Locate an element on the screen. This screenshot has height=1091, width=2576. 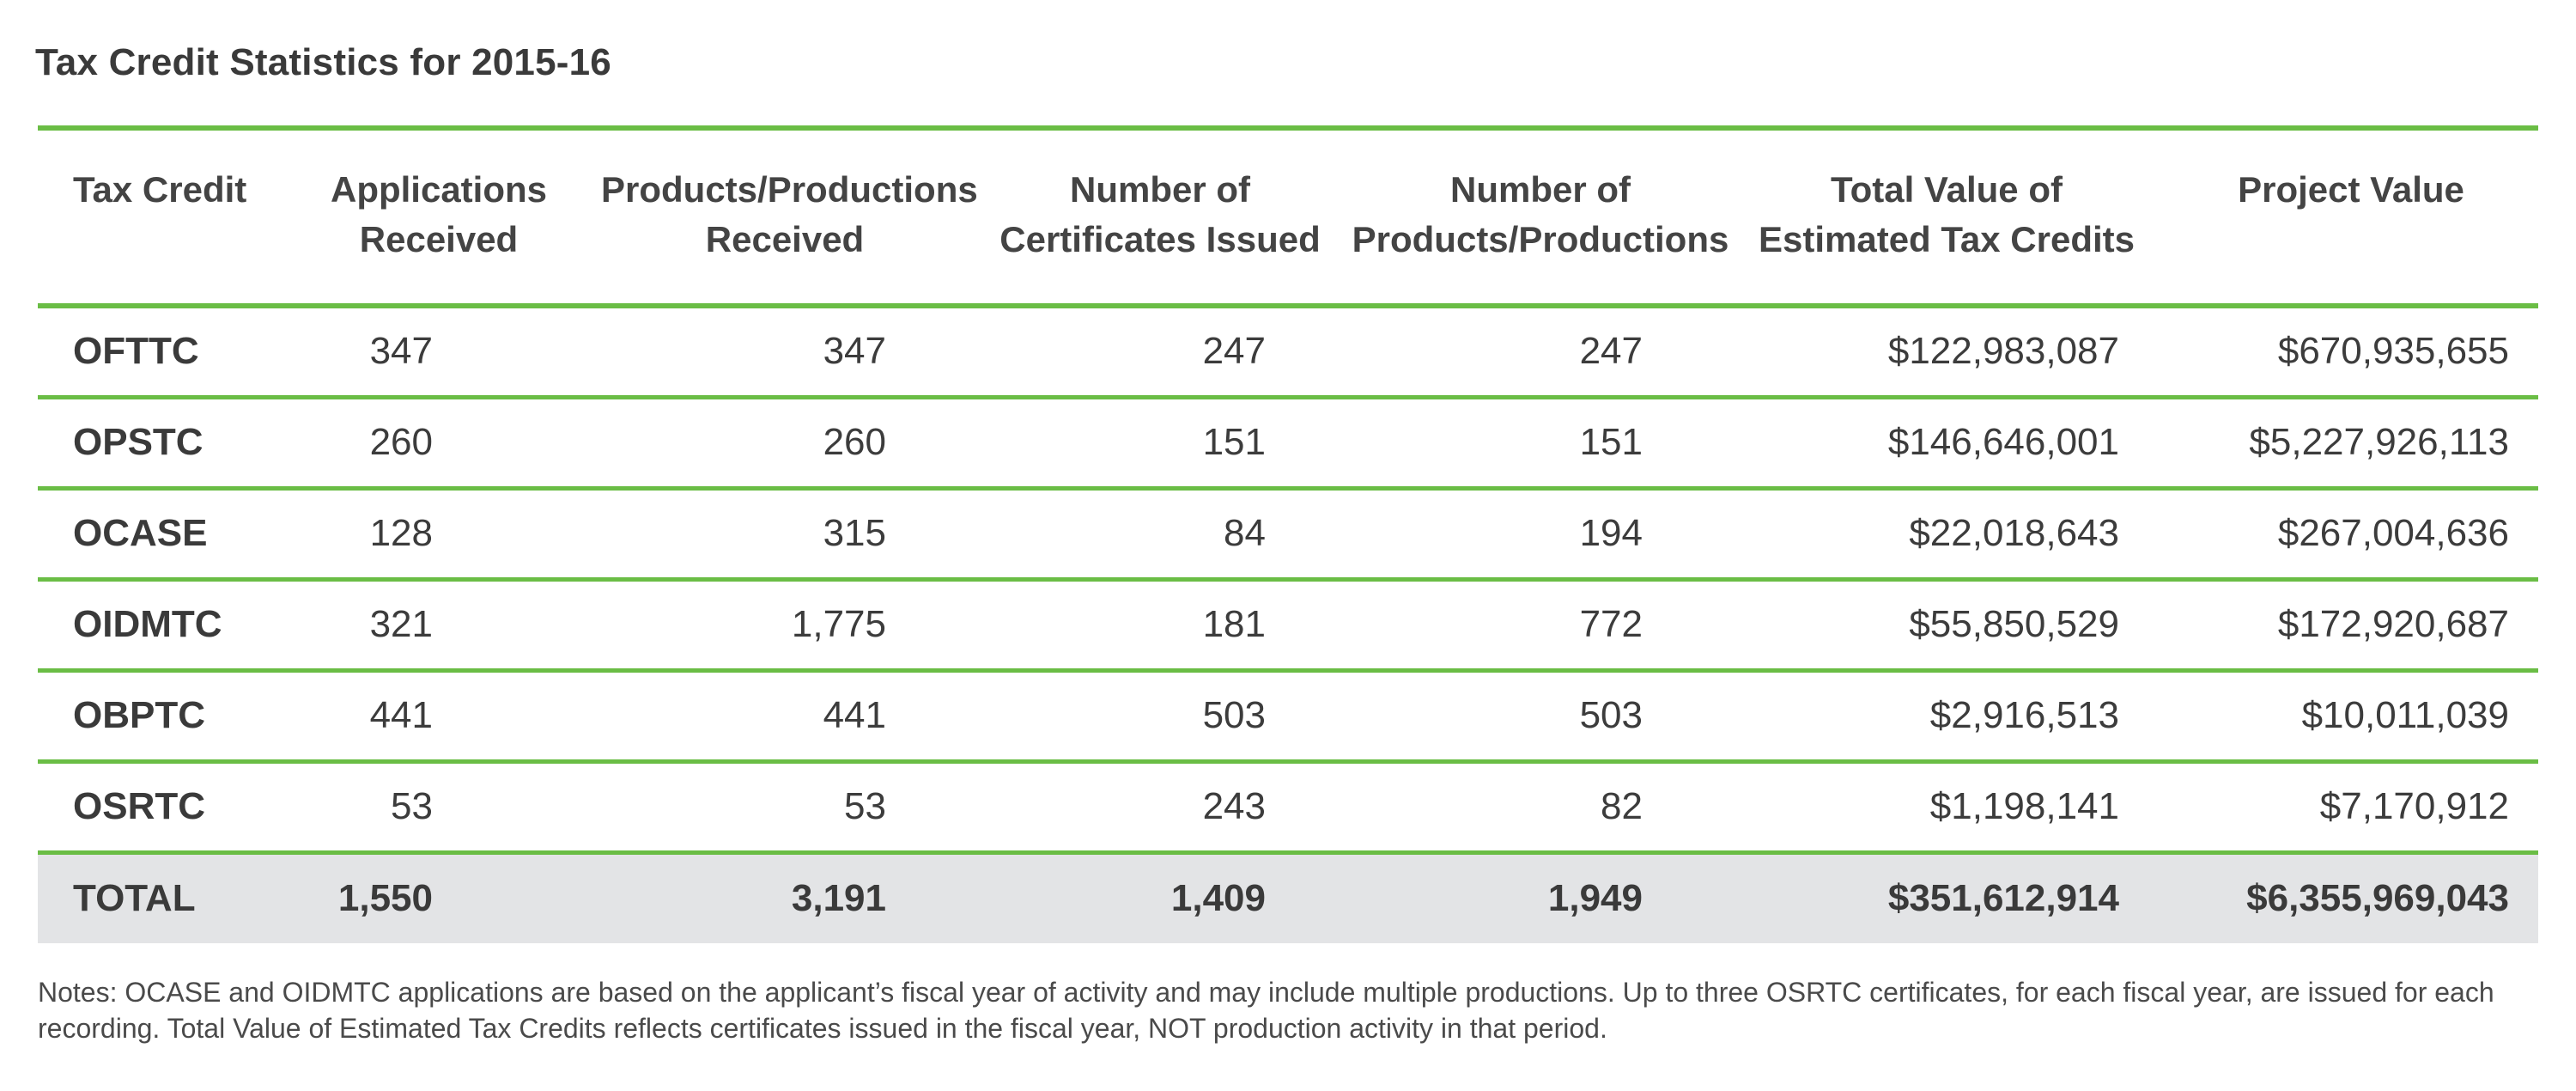
cell-estimated-tax-credits: $1,198,141 is located at coordinates (1946, 808).